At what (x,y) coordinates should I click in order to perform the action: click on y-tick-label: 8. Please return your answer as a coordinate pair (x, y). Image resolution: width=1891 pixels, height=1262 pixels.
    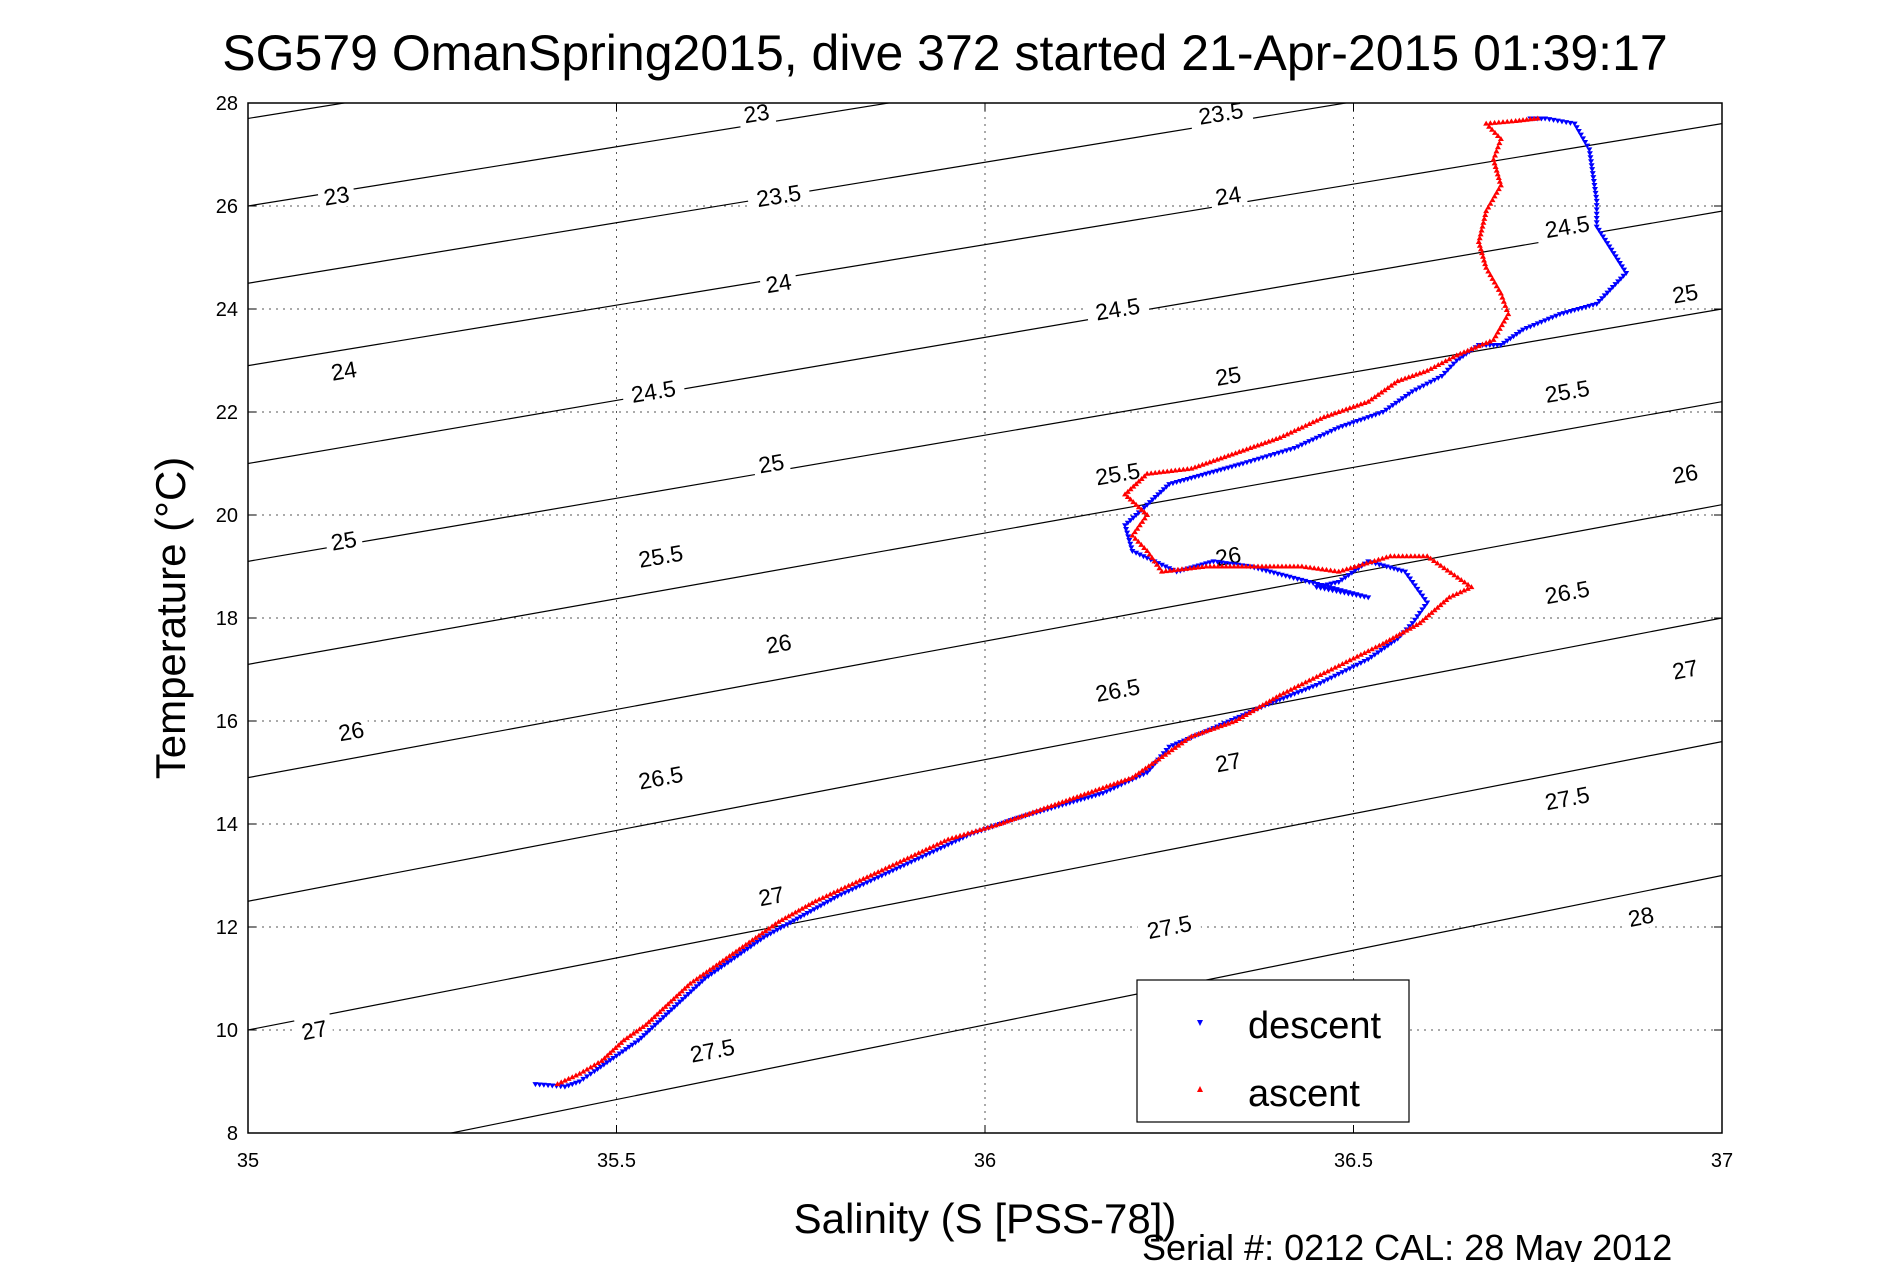
    Looking at the image, I should click on (232, 1134).